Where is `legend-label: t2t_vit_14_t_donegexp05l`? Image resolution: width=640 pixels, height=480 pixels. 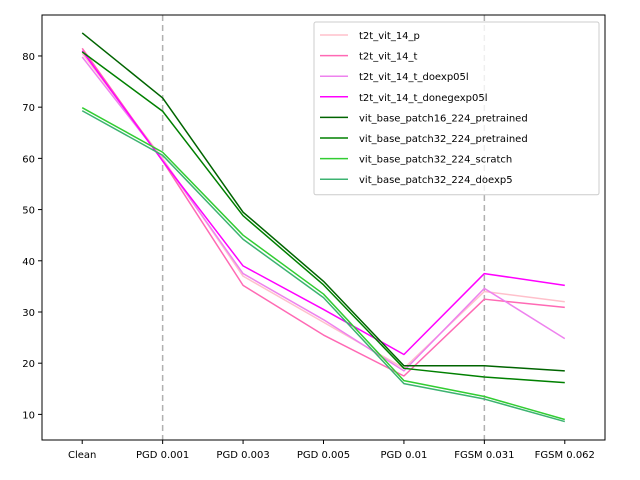
legend-label: t2t_vit_14_t_donegexp05l is located at coordinates (423, 98).